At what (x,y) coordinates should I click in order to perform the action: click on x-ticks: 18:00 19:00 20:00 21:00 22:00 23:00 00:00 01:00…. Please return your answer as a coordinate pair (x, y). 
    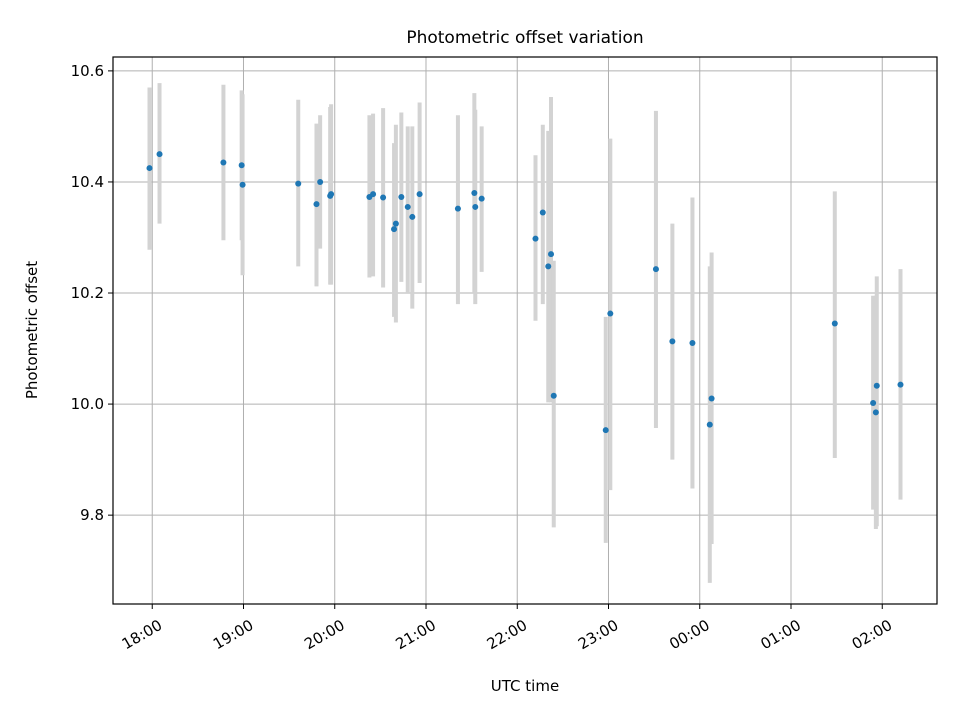
    Looking at the image, I should click on (507, 628).